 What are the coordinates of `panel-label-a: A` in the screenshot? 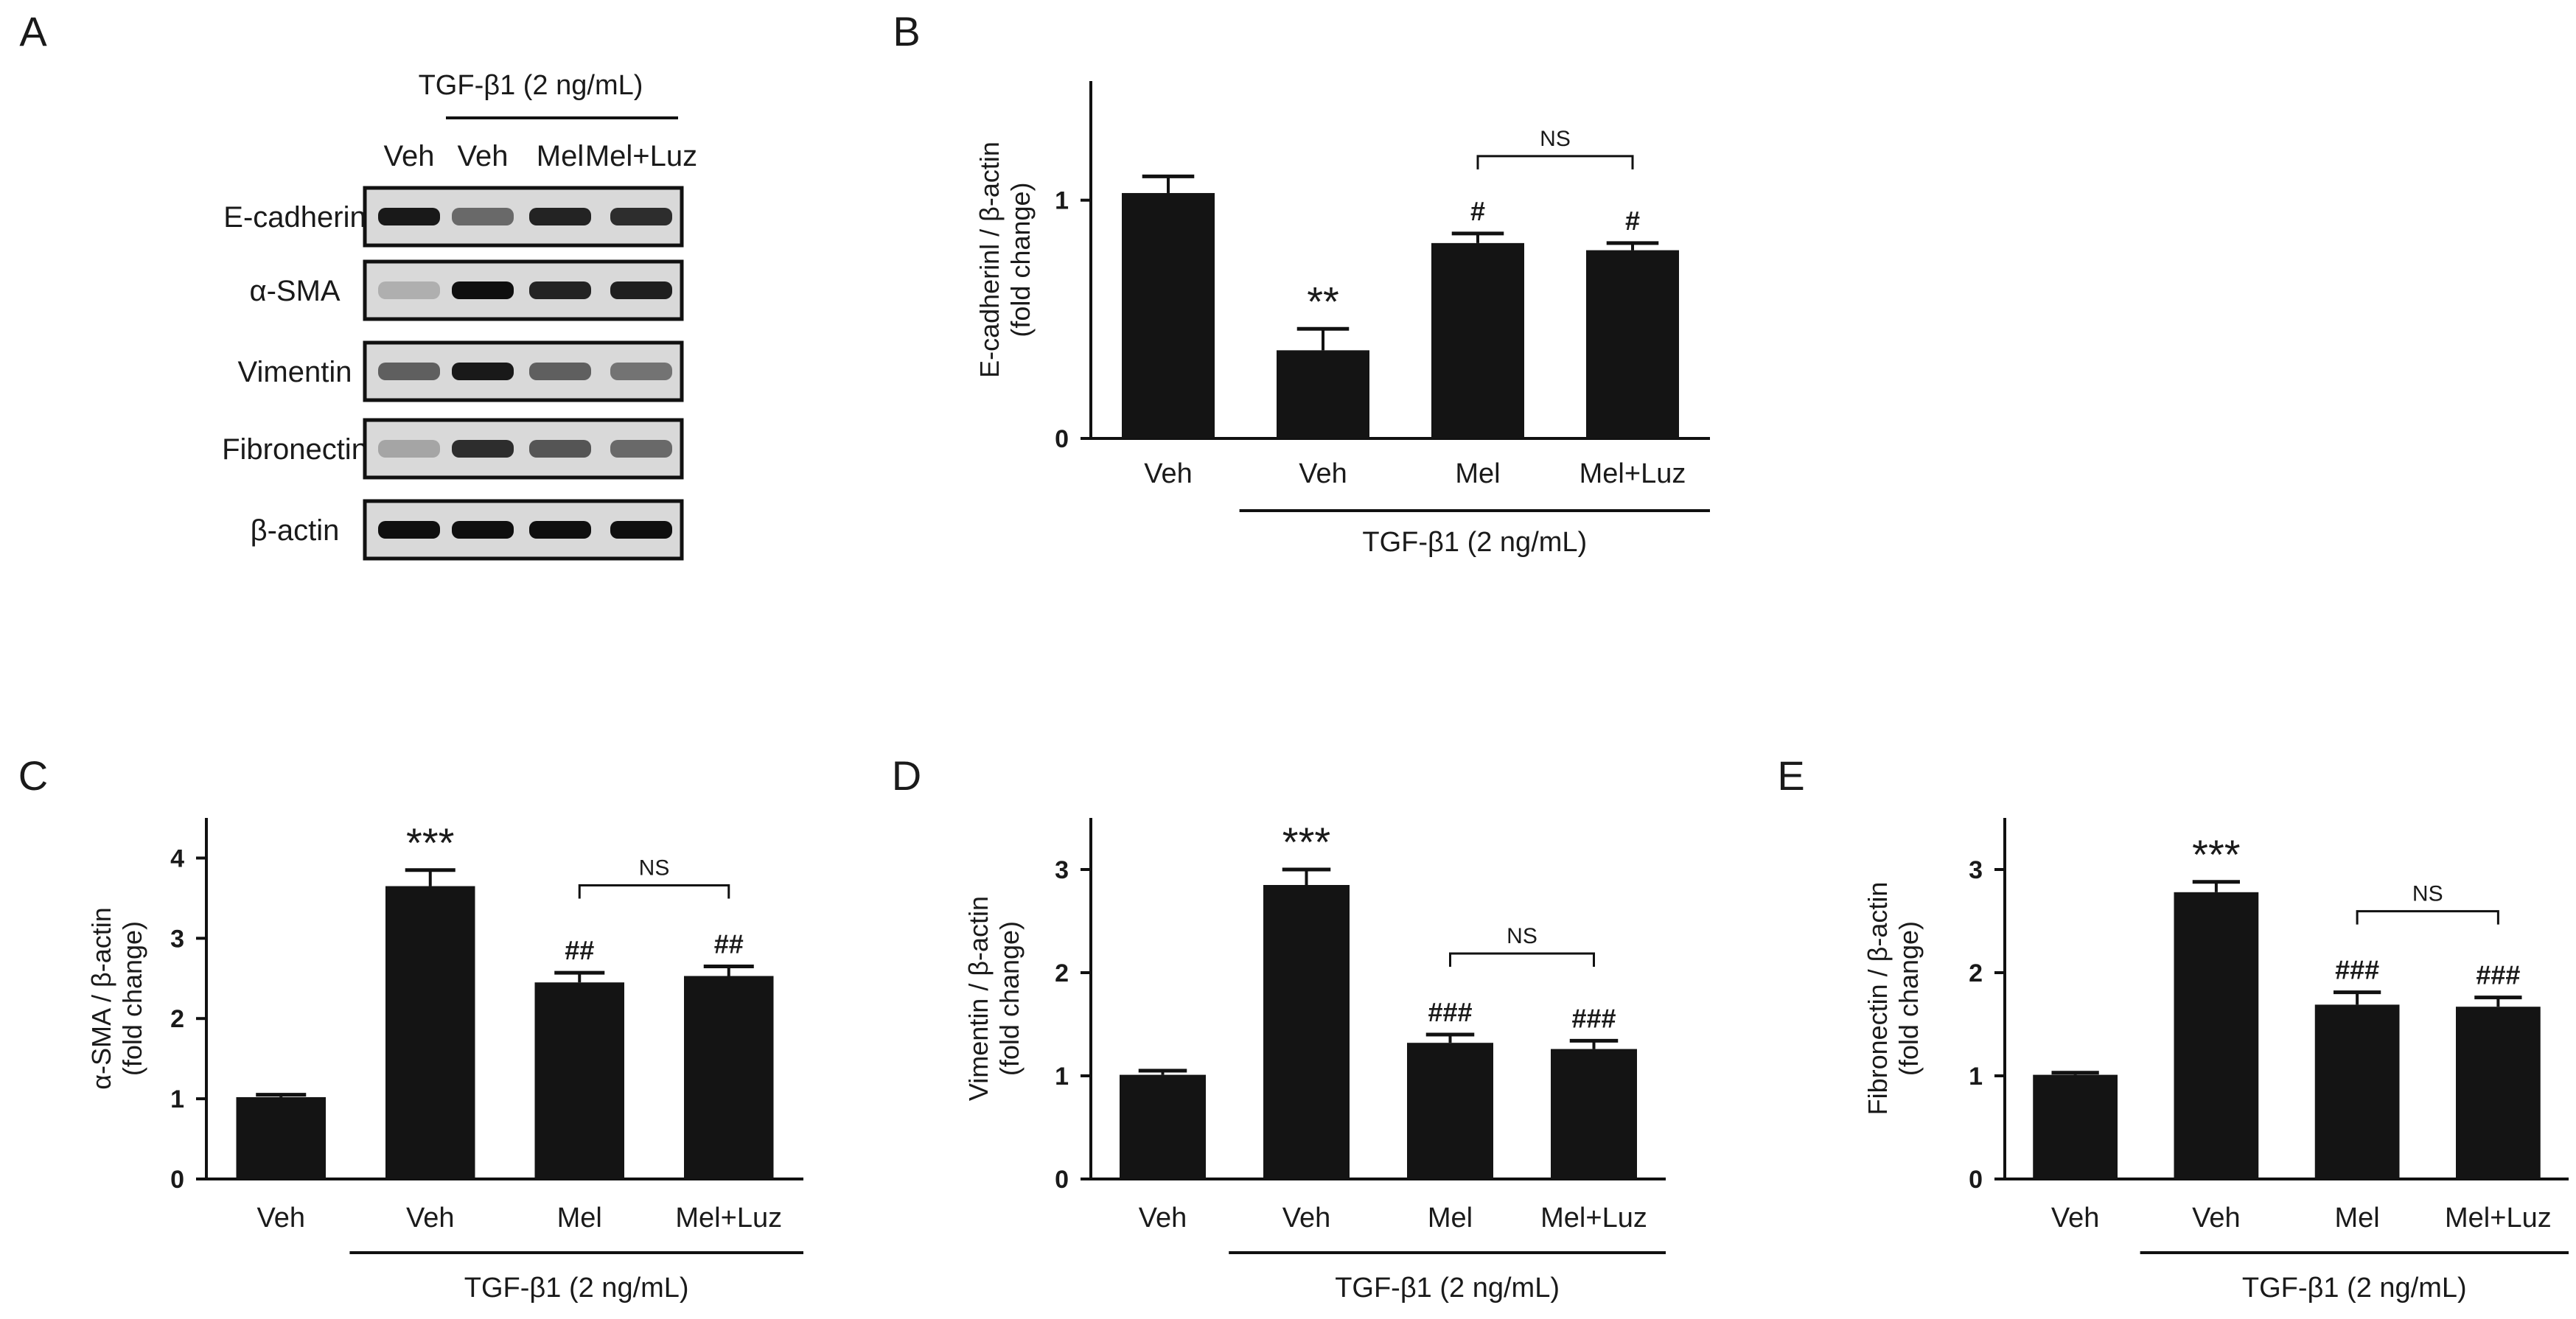 It's located at (33, 31).